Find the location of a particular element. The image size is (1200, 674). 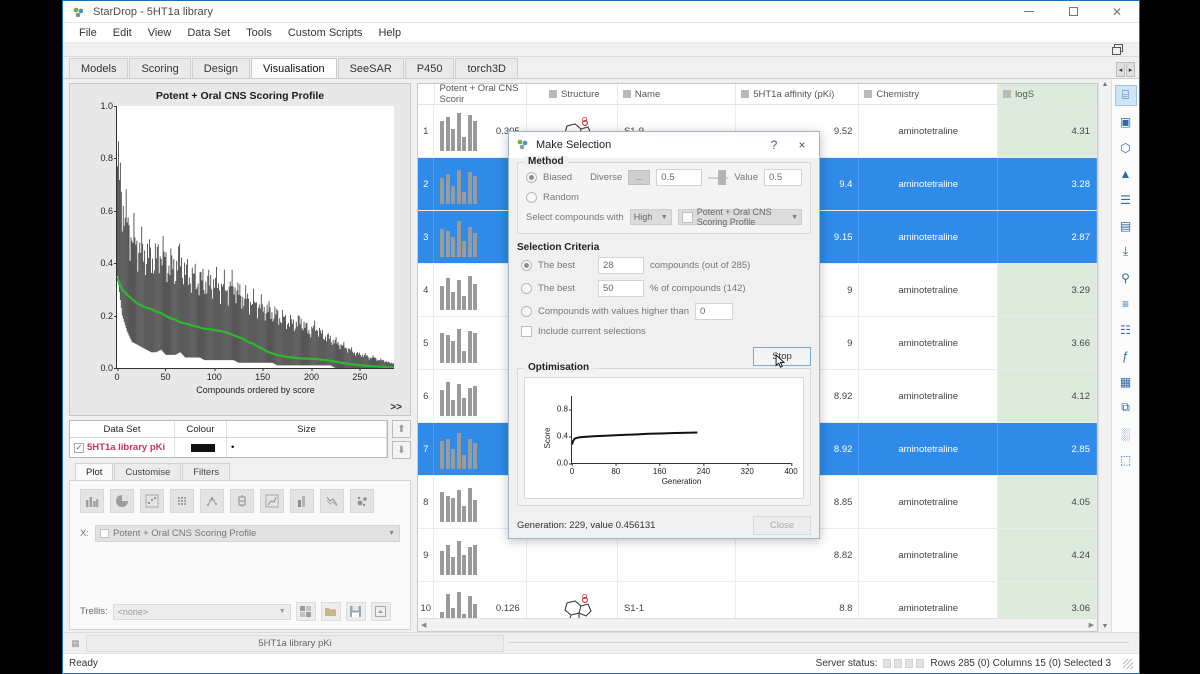

trellis-combo: <none> ▼ is located at coordinates (201, 611).